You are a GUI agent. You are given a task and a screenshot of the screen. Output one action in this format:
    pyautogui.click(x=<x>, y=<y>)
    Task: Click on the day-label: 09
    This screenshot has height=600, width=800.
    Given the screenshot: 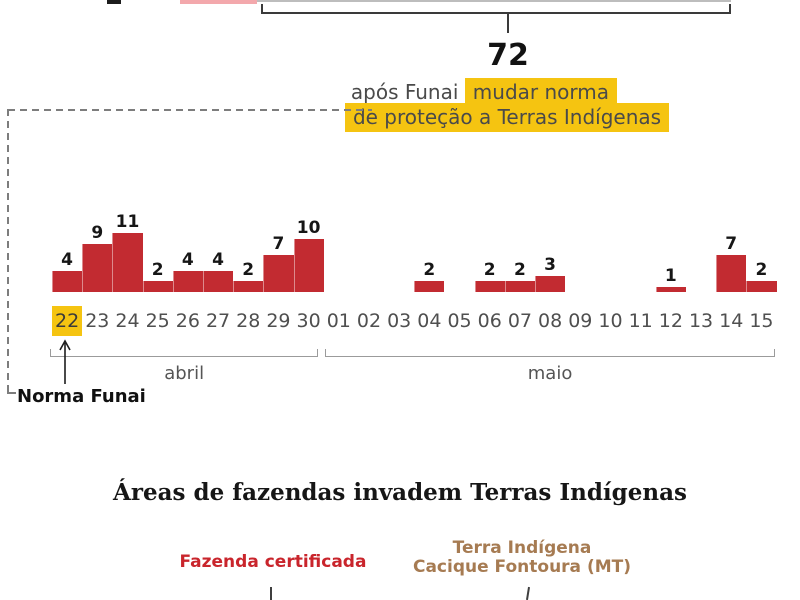 What is the action you would take?
    pyautogui.click(x=580, y=321)
    